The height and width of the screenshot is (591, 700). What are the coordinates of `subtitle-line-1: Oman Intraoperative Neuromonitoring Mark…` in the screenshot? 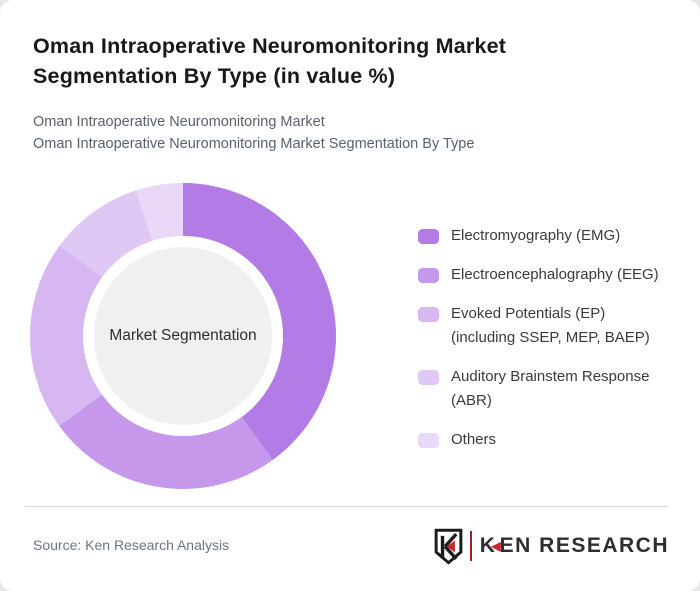 It's located at (179, 122).